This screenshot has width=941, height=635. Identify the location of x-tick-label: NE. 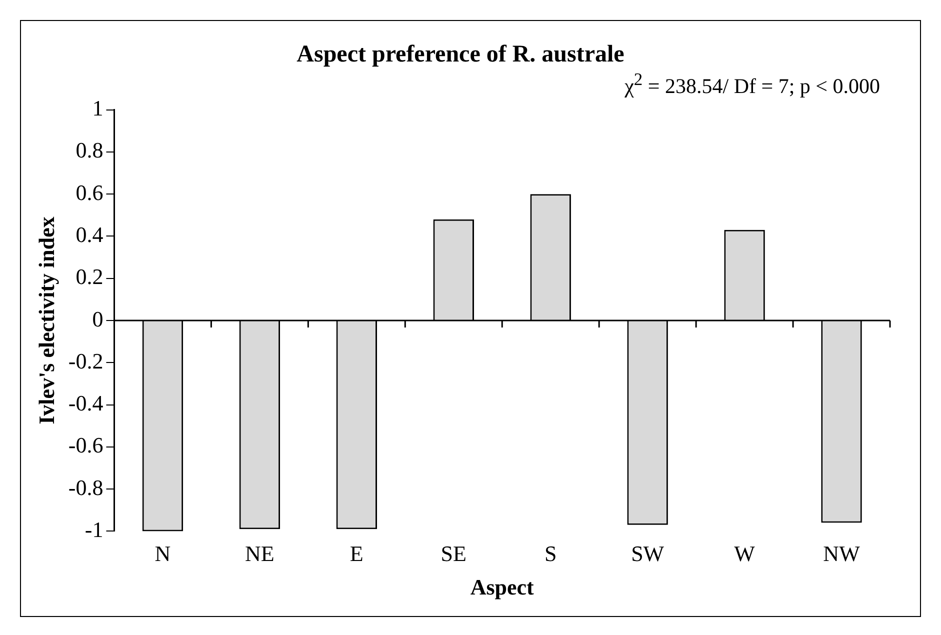
(259, 553).